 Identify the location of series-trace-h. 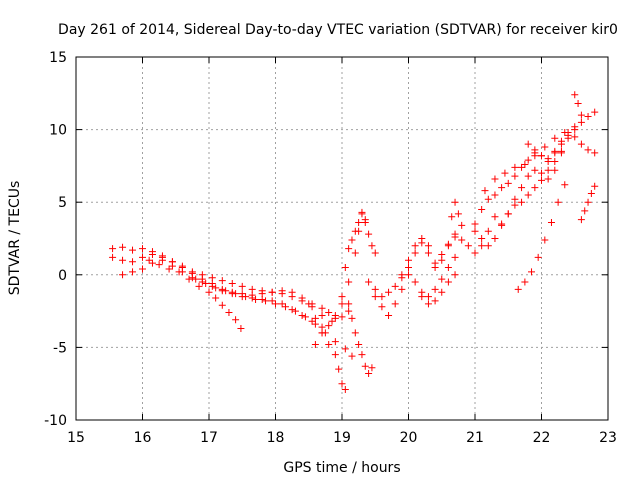
(350, 265).